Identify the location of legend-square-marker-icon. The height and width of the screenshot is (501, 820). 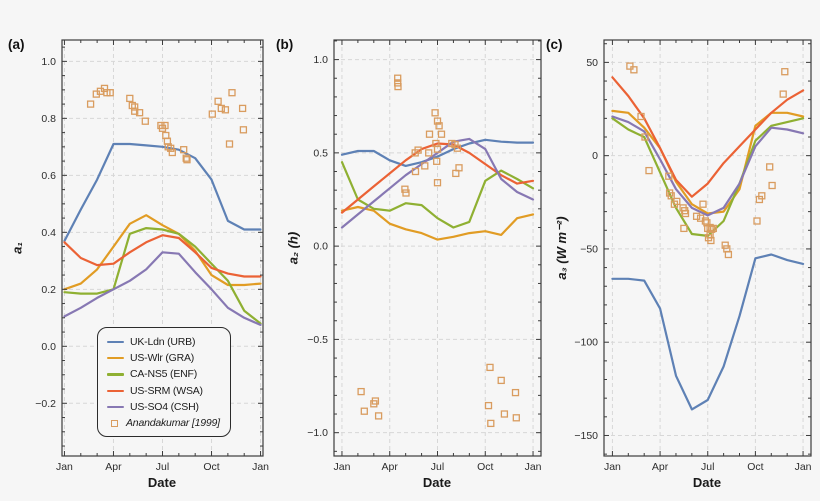
(114, 423).